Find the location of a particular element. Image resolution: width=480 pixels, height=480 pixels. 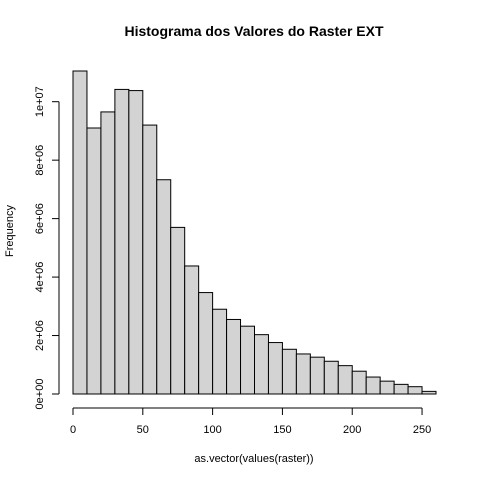

x-axis: 0 50 100 150 200 250 is located at coordinates (250, 421).